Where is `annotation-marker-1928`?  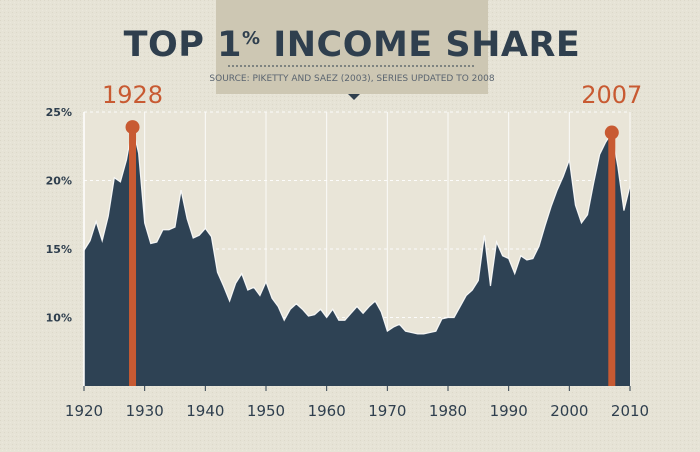
annotation-marker-1928 is located at coordinates (132, 127).